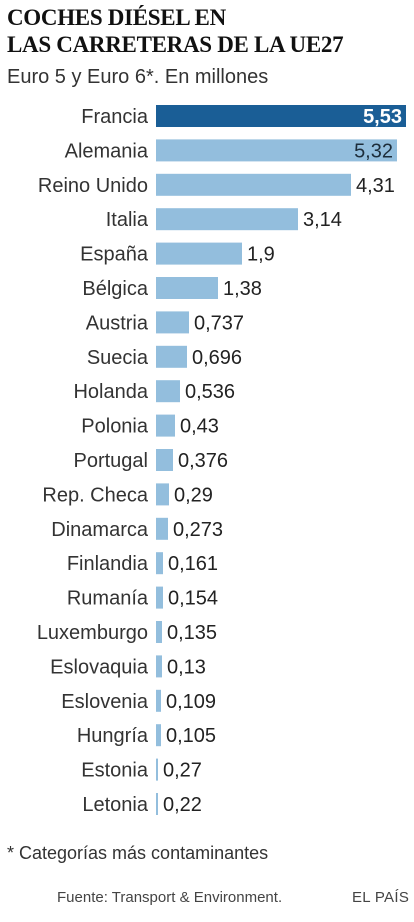 This screenshot has width=414, height=922. What do you see at coordinates (381, 897) in the screenshot?
I see `publisher-brand: EL PAÍS` at bounding box center [381, 897].